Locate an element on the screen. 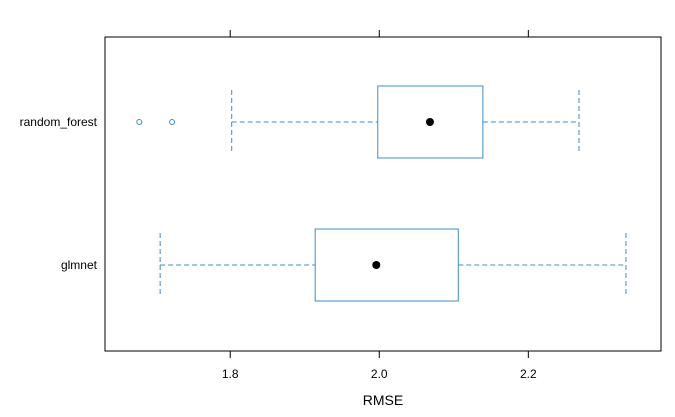  top-axis-ticks is located at coordinates (379, 33).